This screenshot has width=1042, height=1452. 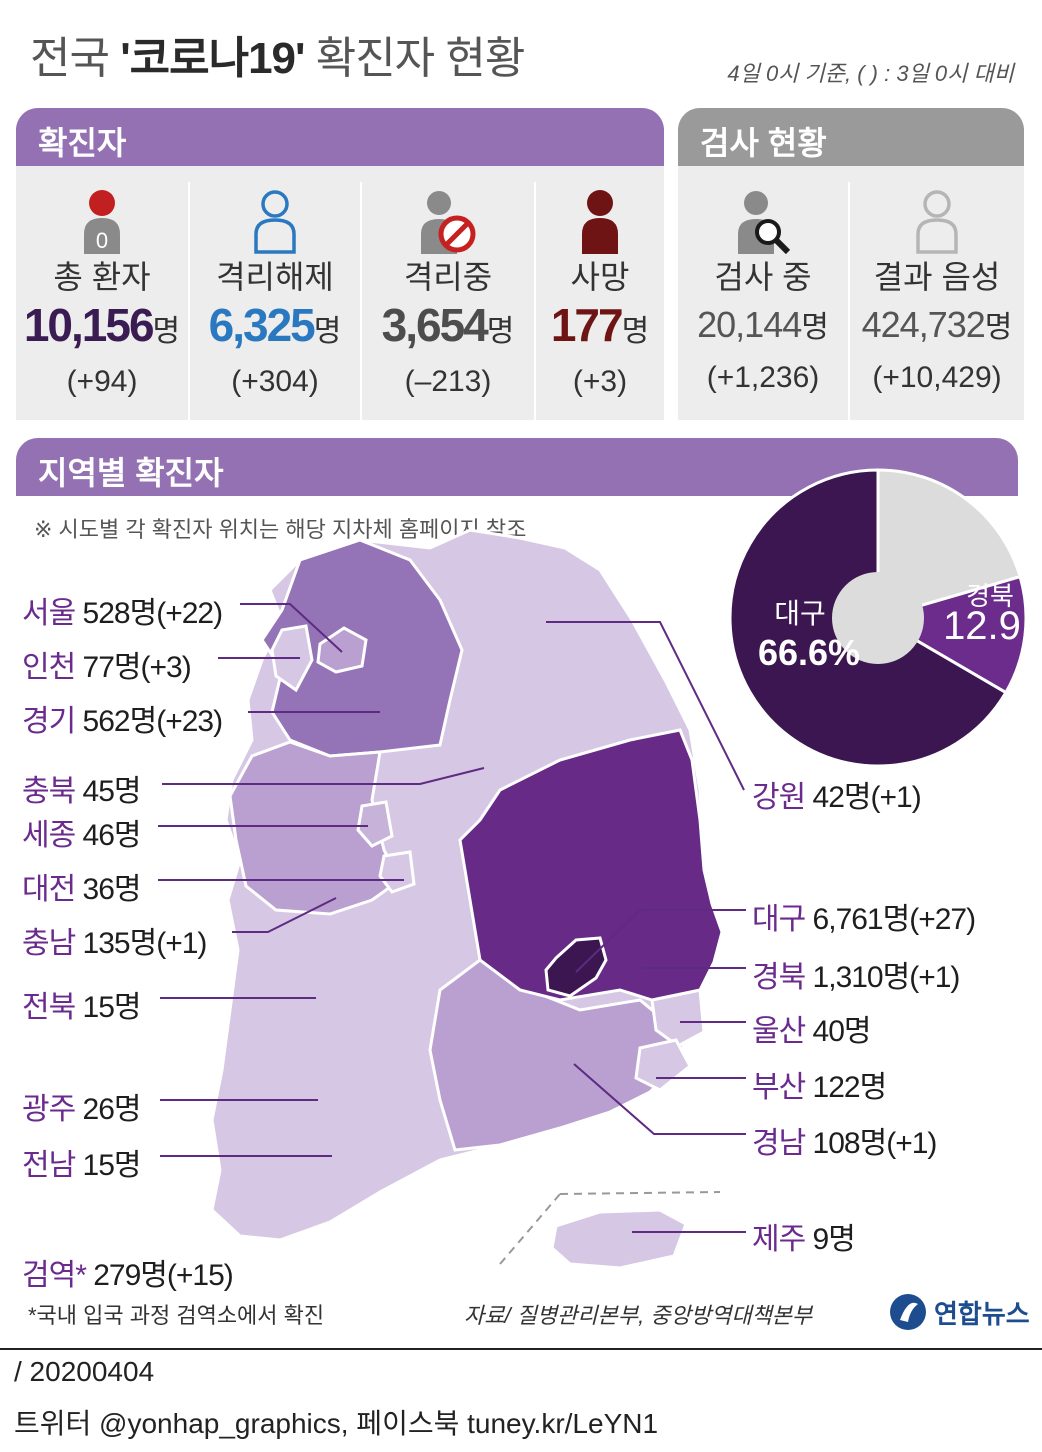 What do you see at coordinates (990, 596) in the screenshot?
I see `pie-label-gyeongbuk: 경북` at bounding box center [990, 596].